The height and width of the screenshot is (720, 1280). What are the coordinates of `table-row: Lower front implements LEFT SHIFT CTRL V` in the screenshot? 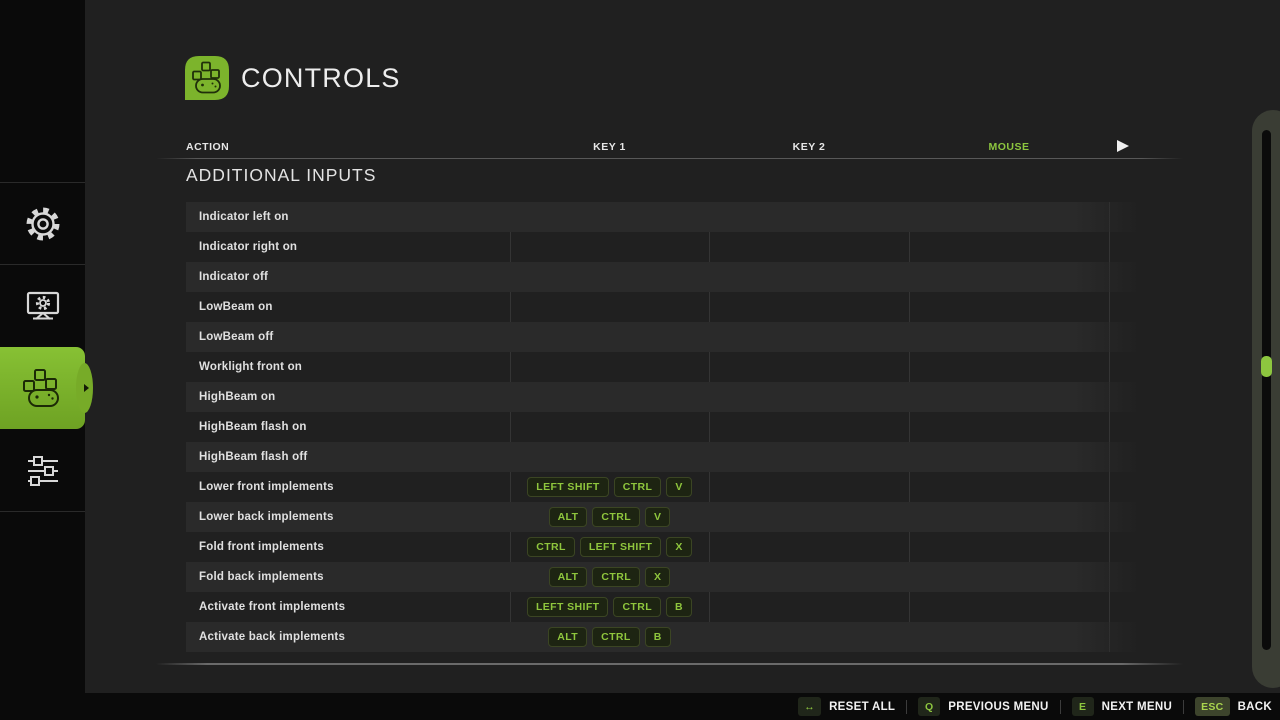 It's located at (663, 487).